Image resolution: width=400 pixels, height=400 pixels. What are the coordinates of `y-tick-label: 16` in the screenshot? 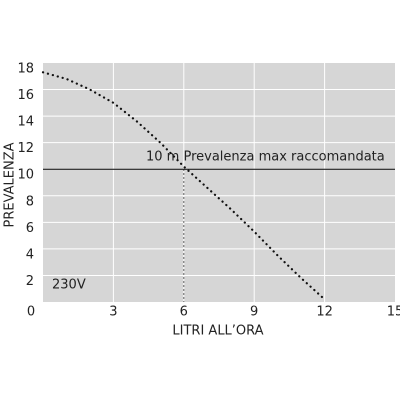 It's located at (25, 95).